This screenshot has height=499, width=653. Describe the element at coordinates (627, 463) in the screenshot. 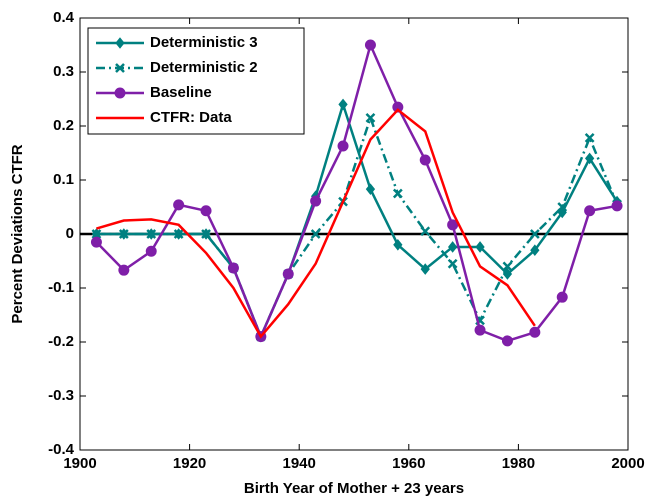

I see `x-tick-label: 2000` at that location.